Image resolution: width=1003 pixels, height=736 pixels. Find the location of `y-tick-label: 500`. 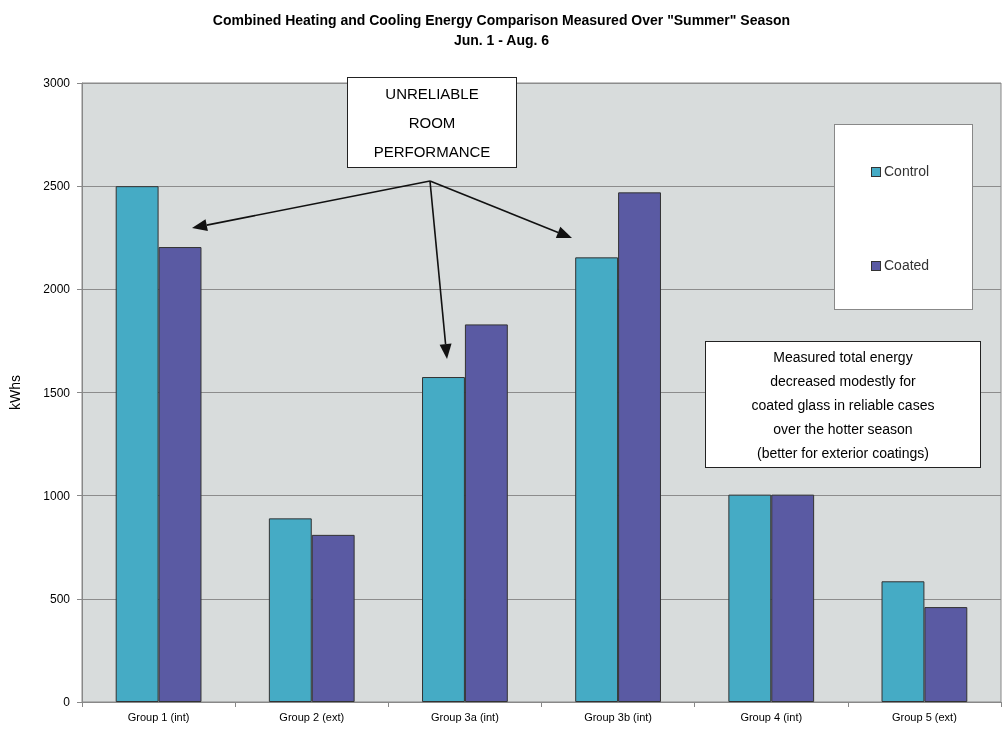

y-tick-label: 500 is located at coordinates (60, 598).